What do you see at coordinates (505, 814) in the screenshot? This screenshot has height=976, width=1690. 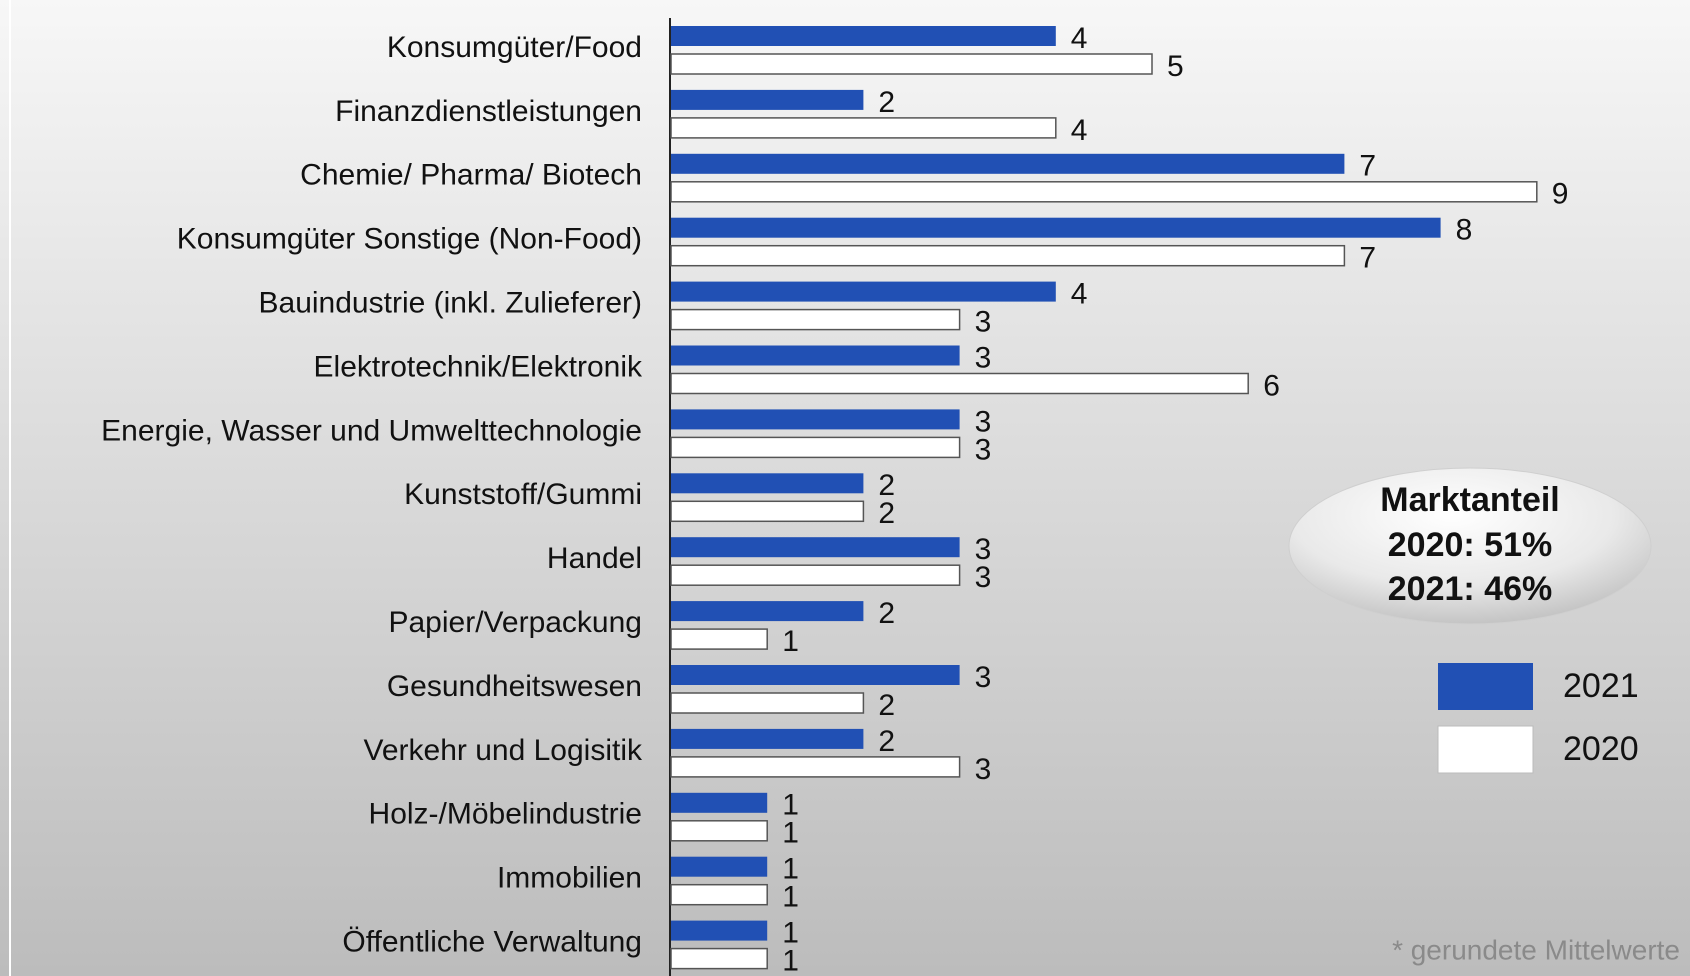 I see `y-tick-label: Holz-/Möbelindustrie` at bounding box center [505, 814].